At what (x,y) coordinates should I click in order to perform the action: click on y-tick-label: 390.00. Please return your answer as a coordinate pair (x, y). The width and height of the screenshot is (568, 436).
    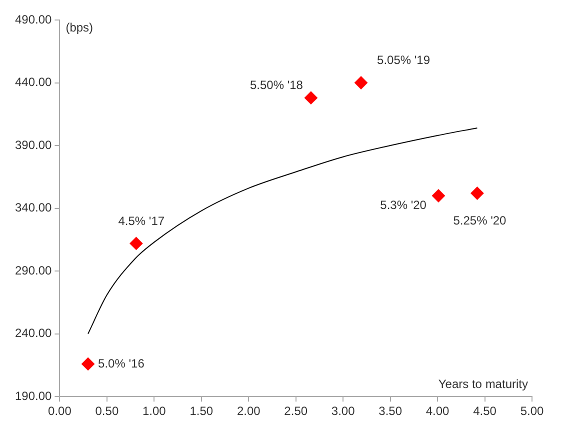
    Looking at the image, I should click on (33, 145).